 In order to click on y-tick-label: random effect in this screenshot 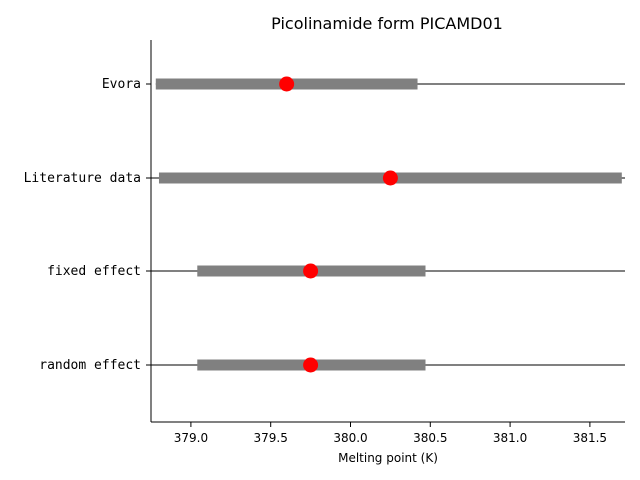, I will do `click(90, 365)`.